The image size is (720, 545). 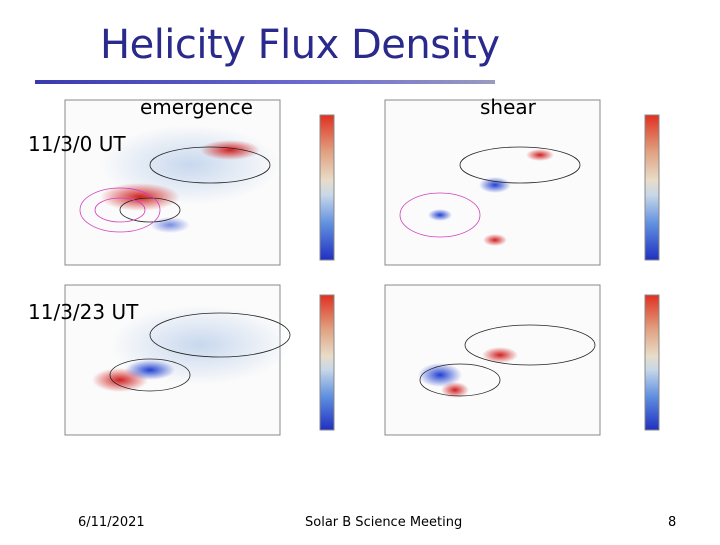 I want to click on column-label: emergence, so click(x=196, y=107).